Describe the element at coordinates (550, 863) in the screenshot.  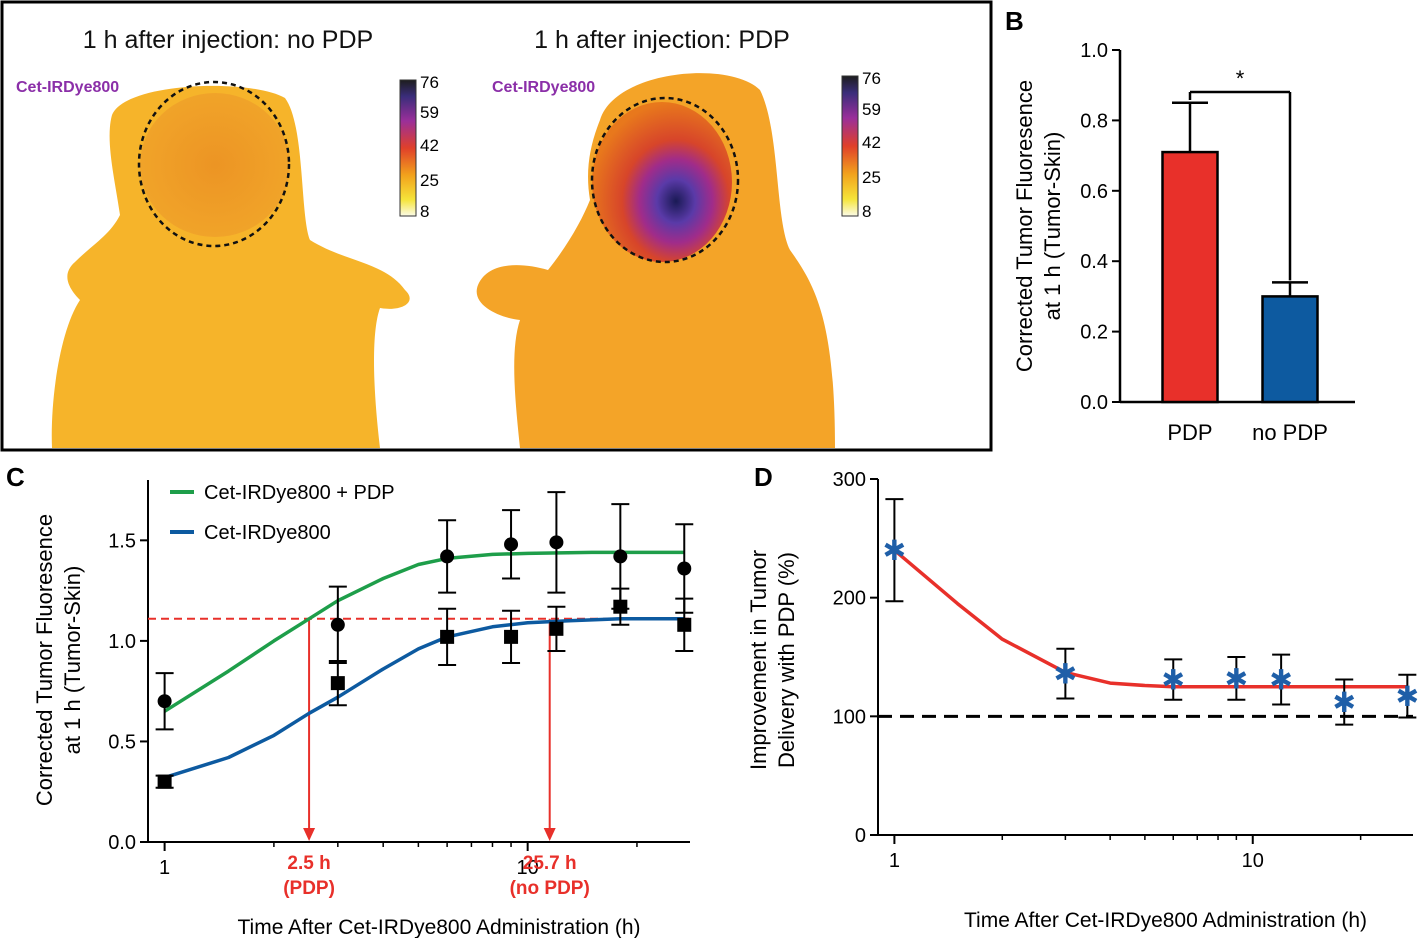
I see `time-marker-label: 25.7 h` at that location.